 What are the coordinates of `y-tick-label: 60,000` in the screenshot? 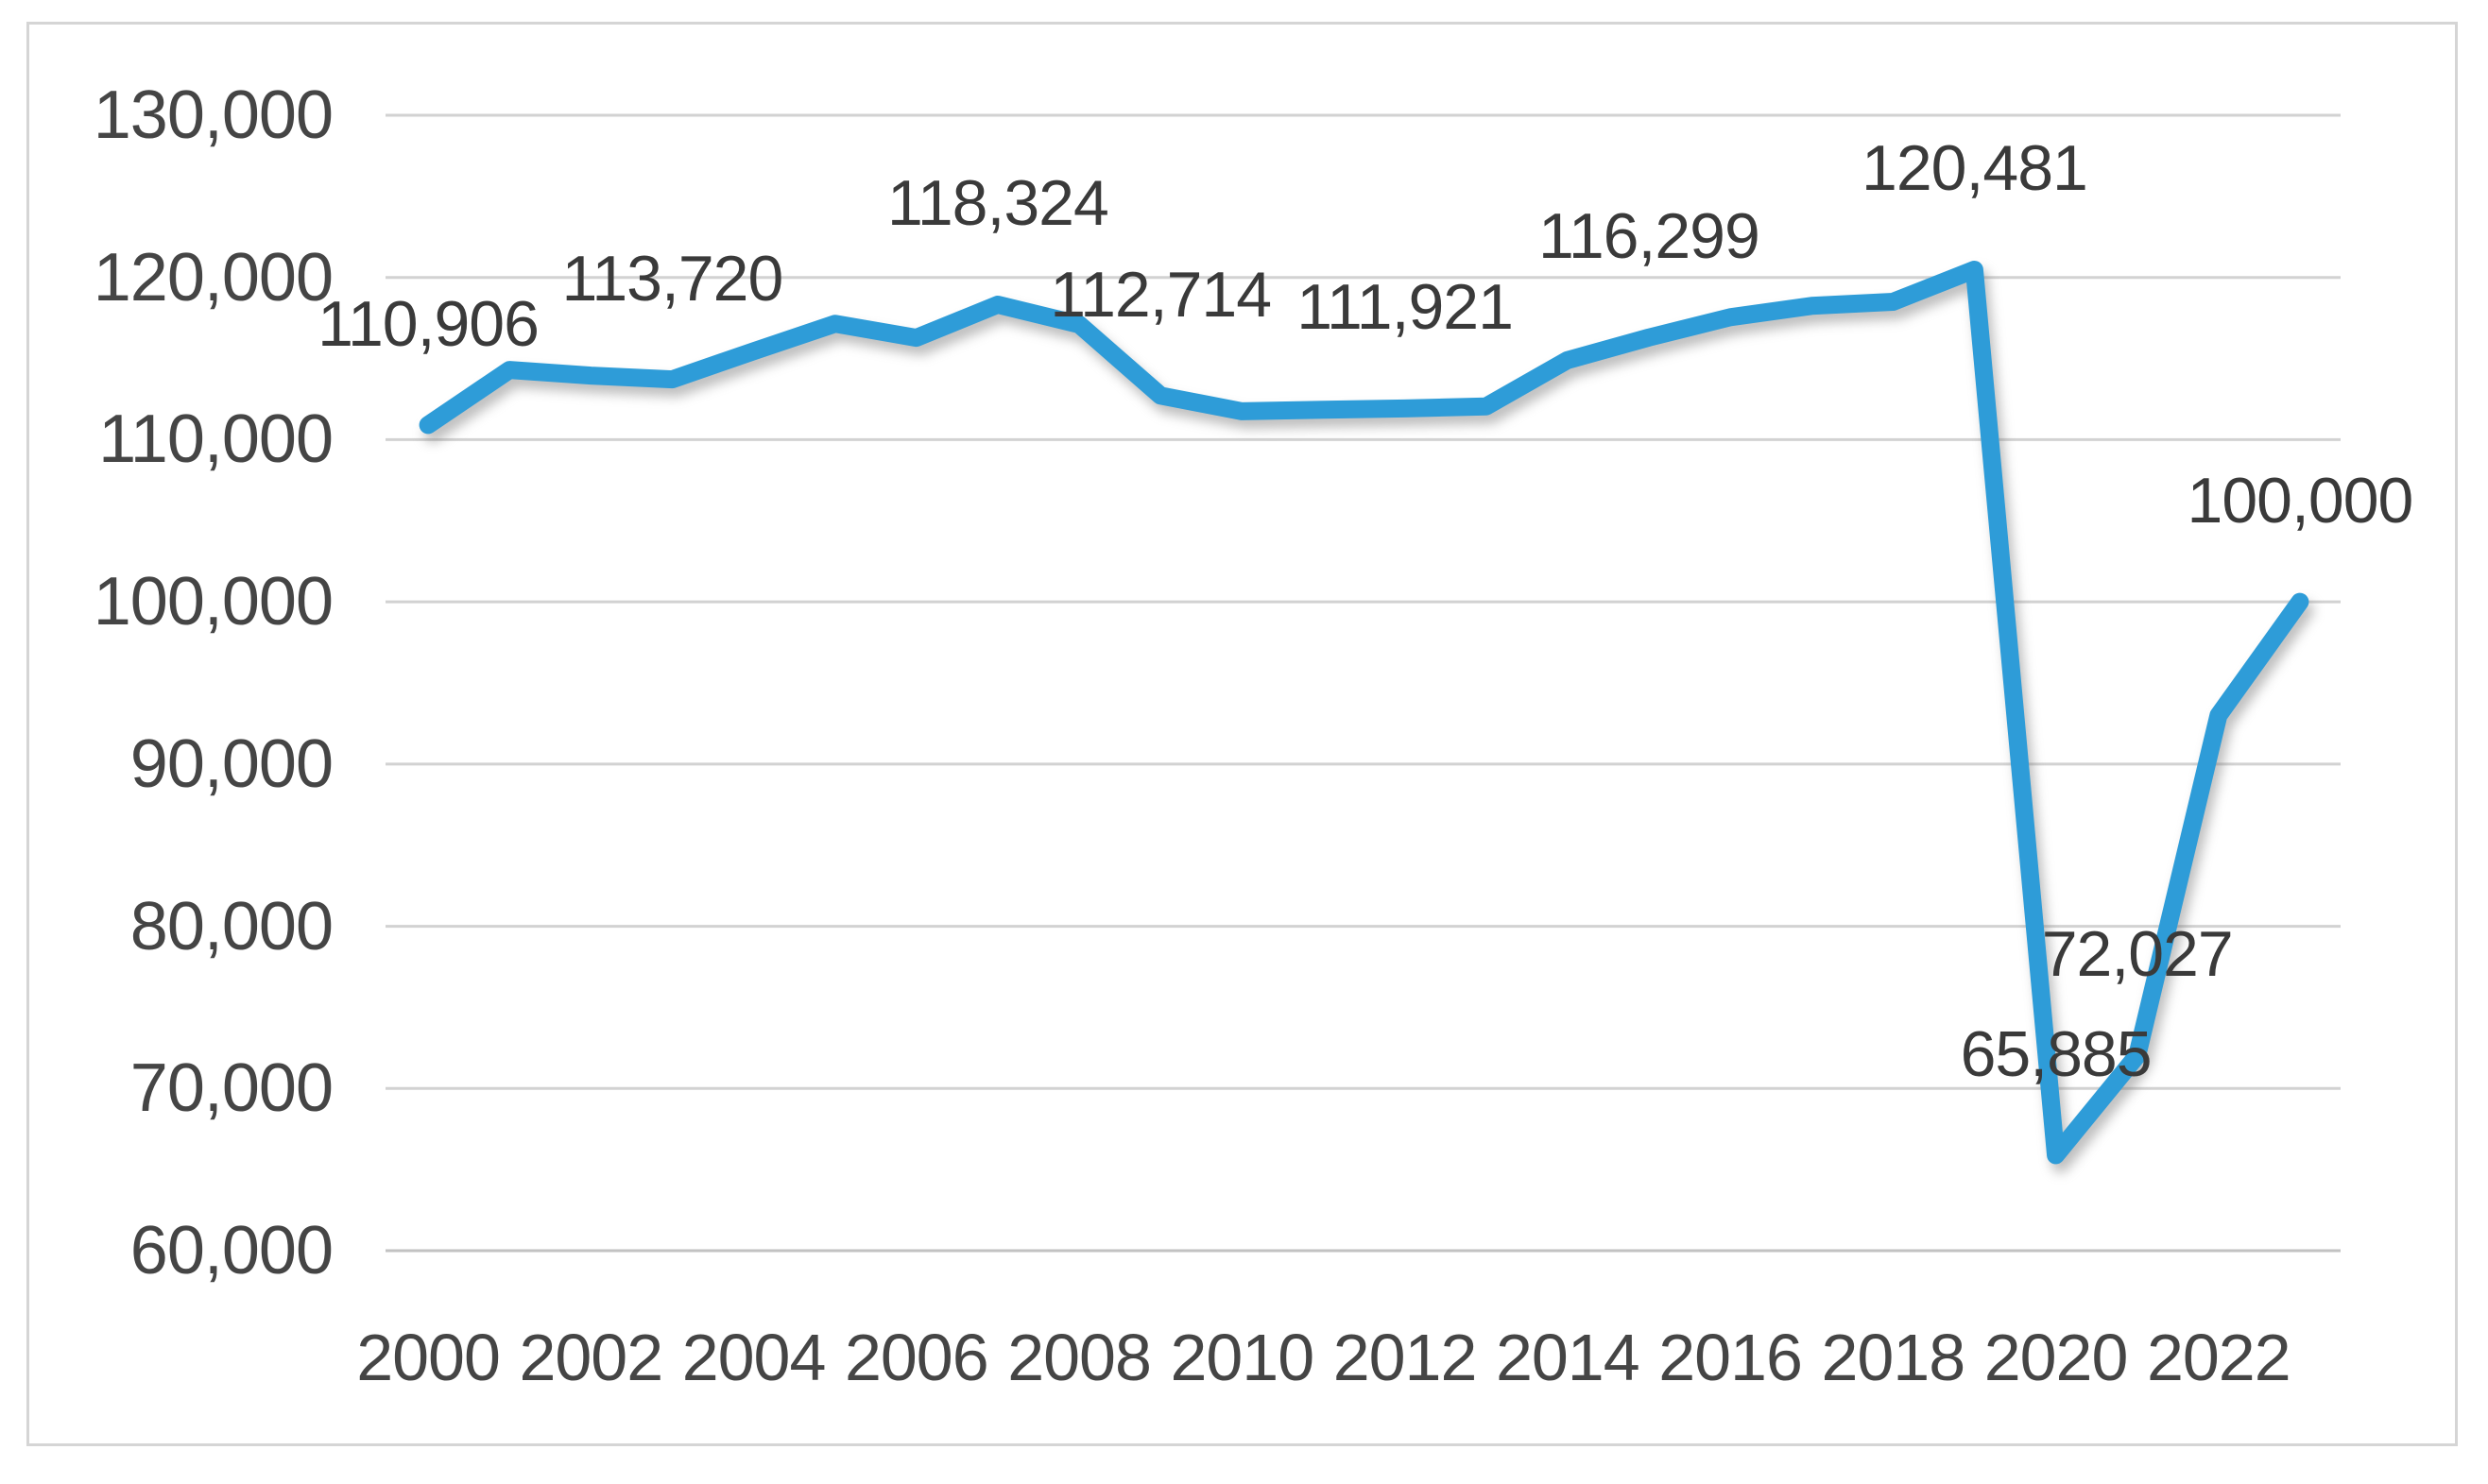 It's located at (231, 1250).